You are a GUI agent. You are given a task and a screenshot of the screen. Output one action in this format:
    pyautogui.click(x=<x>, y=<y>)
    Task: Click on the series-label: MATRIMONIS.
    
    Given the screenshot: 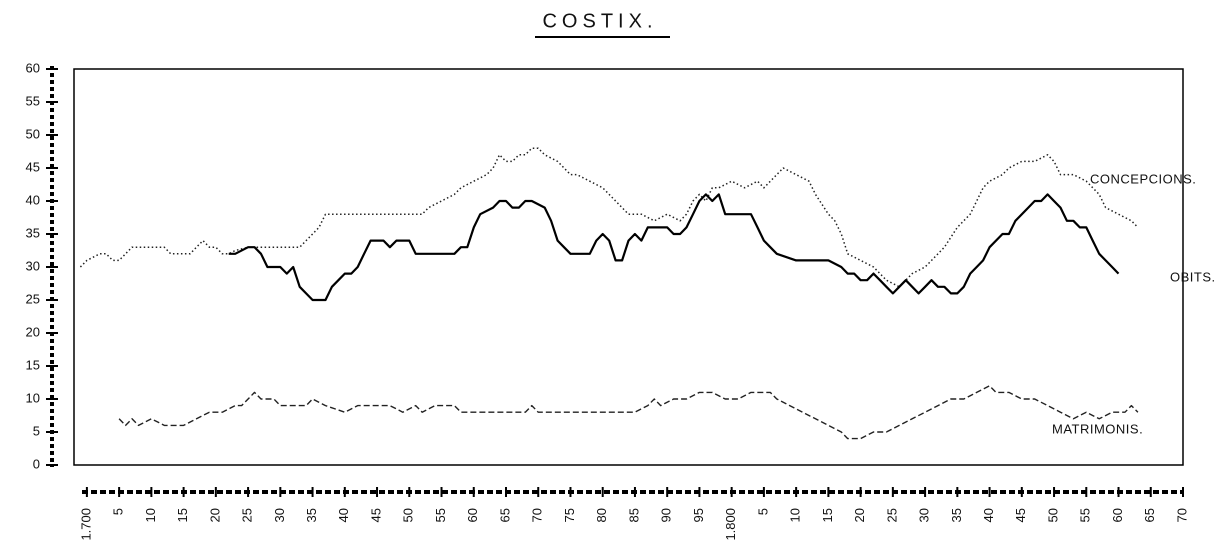 What is the action you would take?
    pyautogui.click(x=1097, y=428)
    